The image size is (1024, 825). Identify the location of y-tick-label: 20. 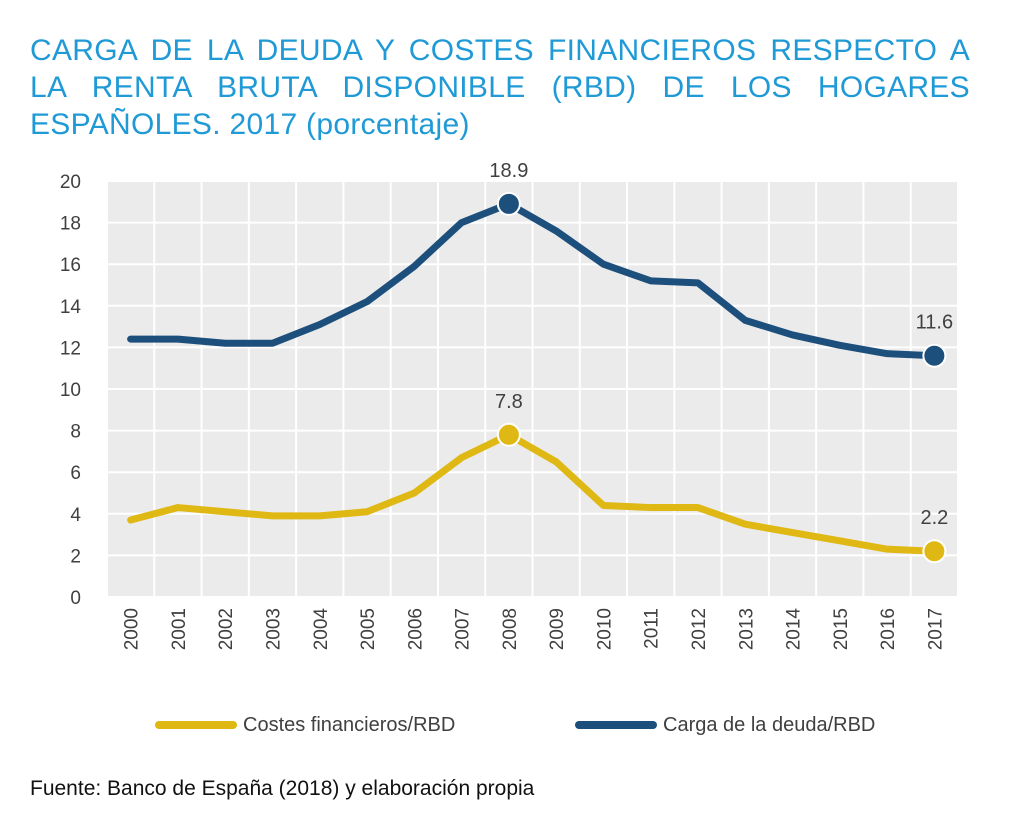
(70, 182).